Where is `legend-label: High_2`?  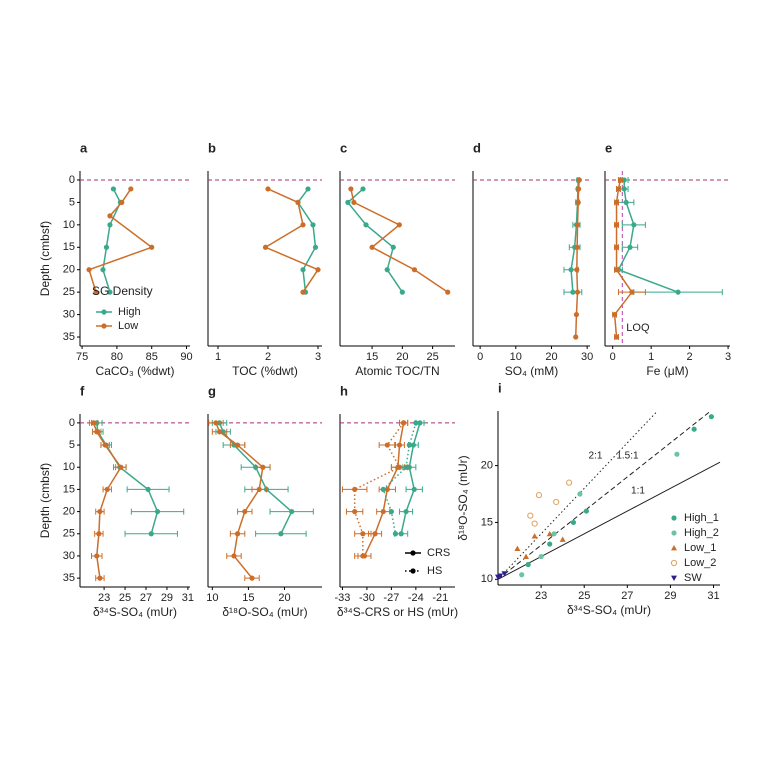
legend-label: High_2 is located at coordinates (701, 533).